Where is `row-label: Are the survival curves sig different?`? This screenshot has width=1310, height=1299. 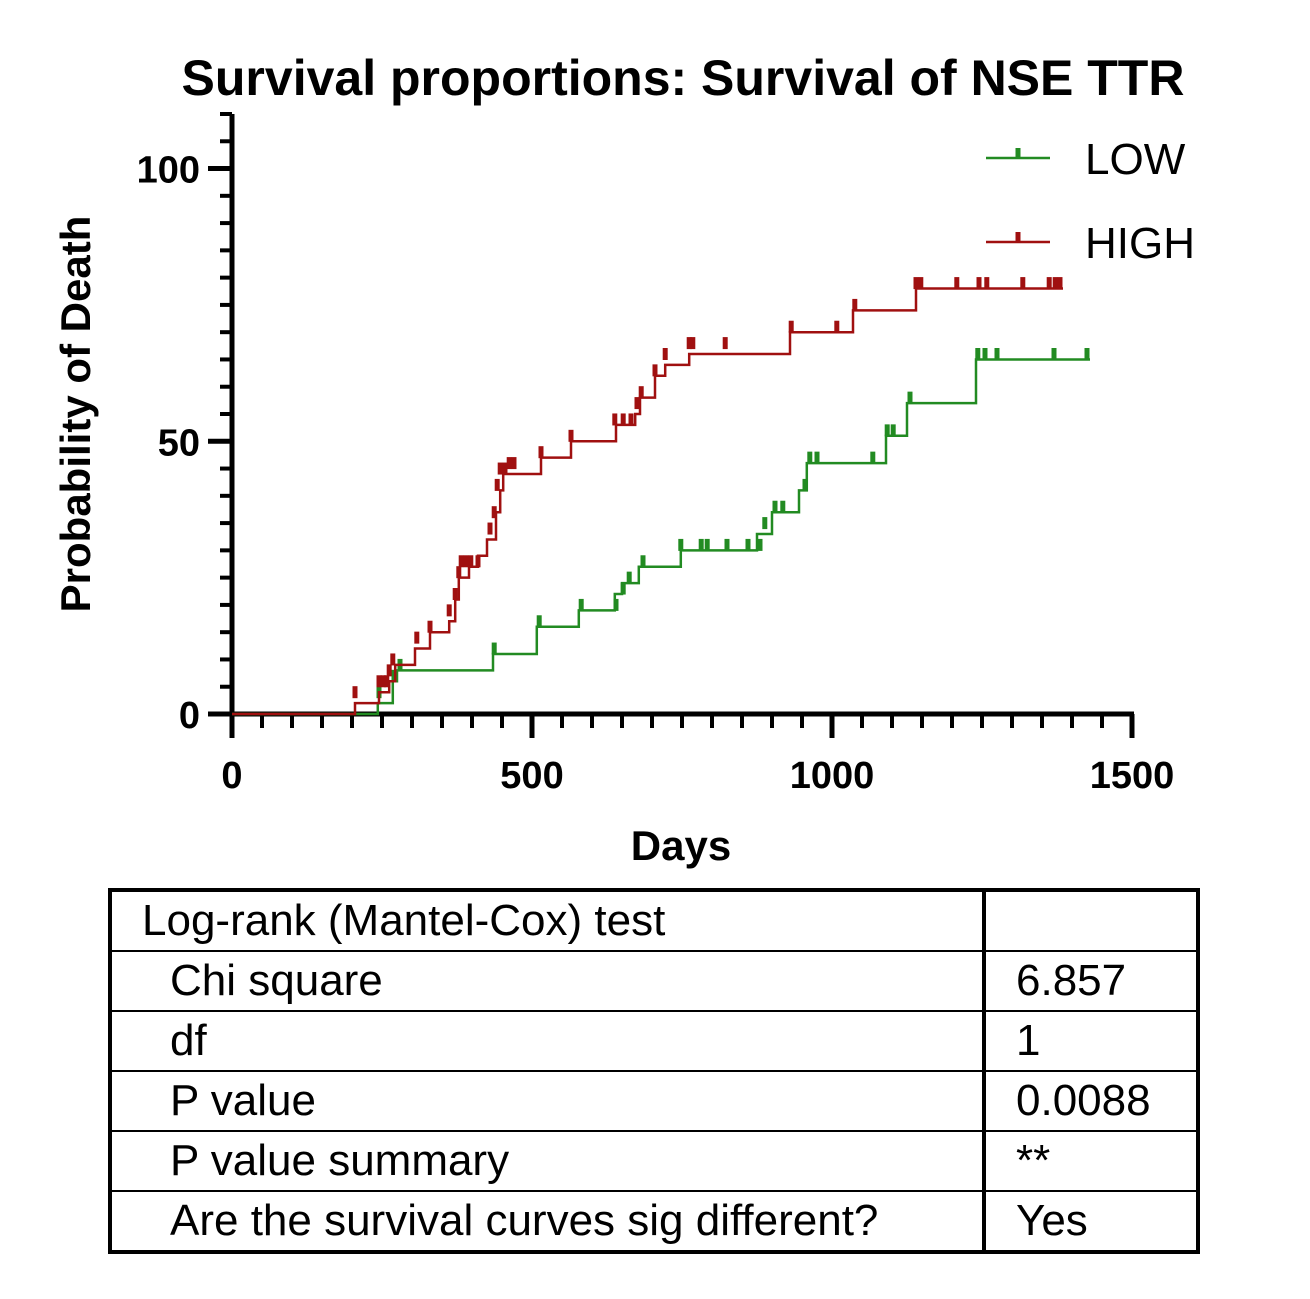 row-label: Are the survival curves sig different? is located at coordinates (547, 1221).